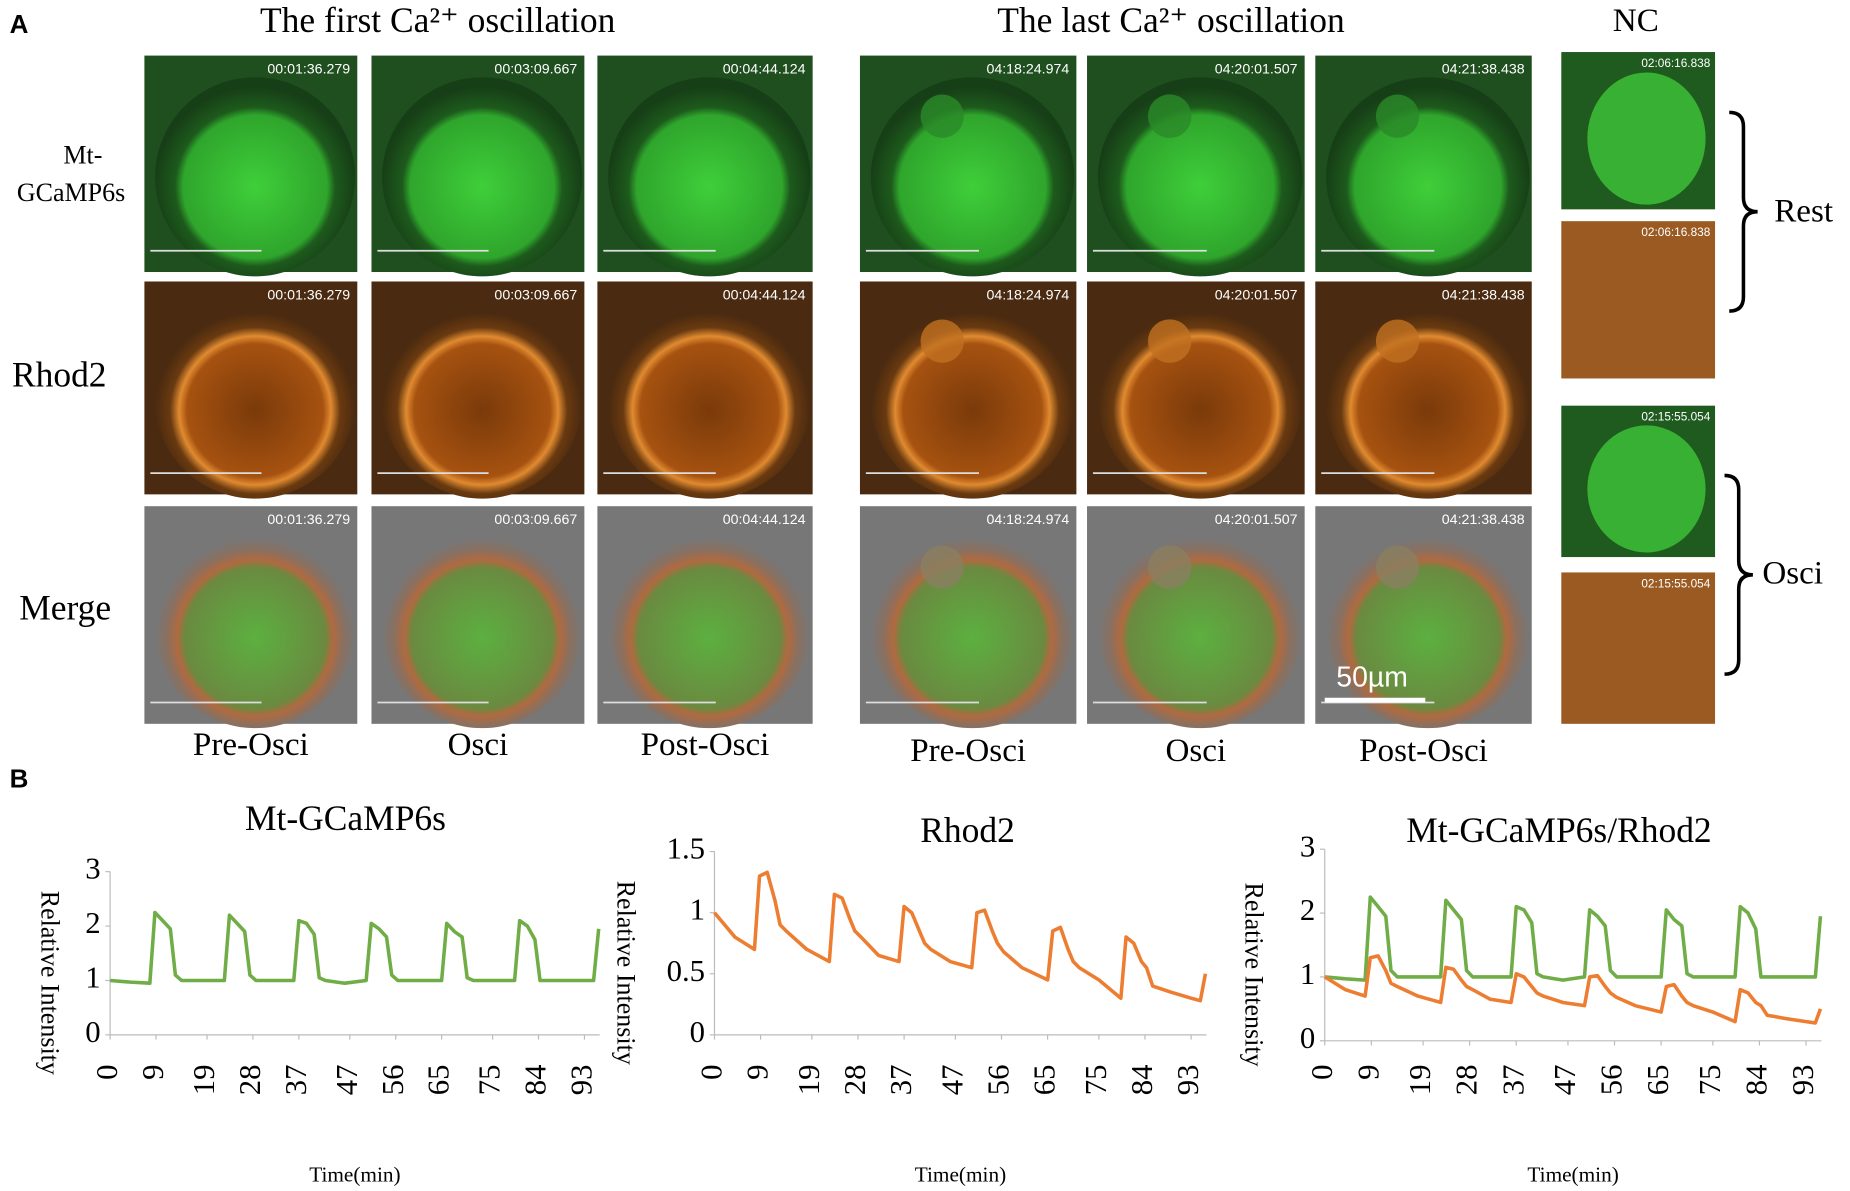 This screenshot has height=1191, width=1850. What do you see at coordinates (1792, 573) in the screenshot?
I see `nc-label: Osci` at bounding box center [1792, 573].